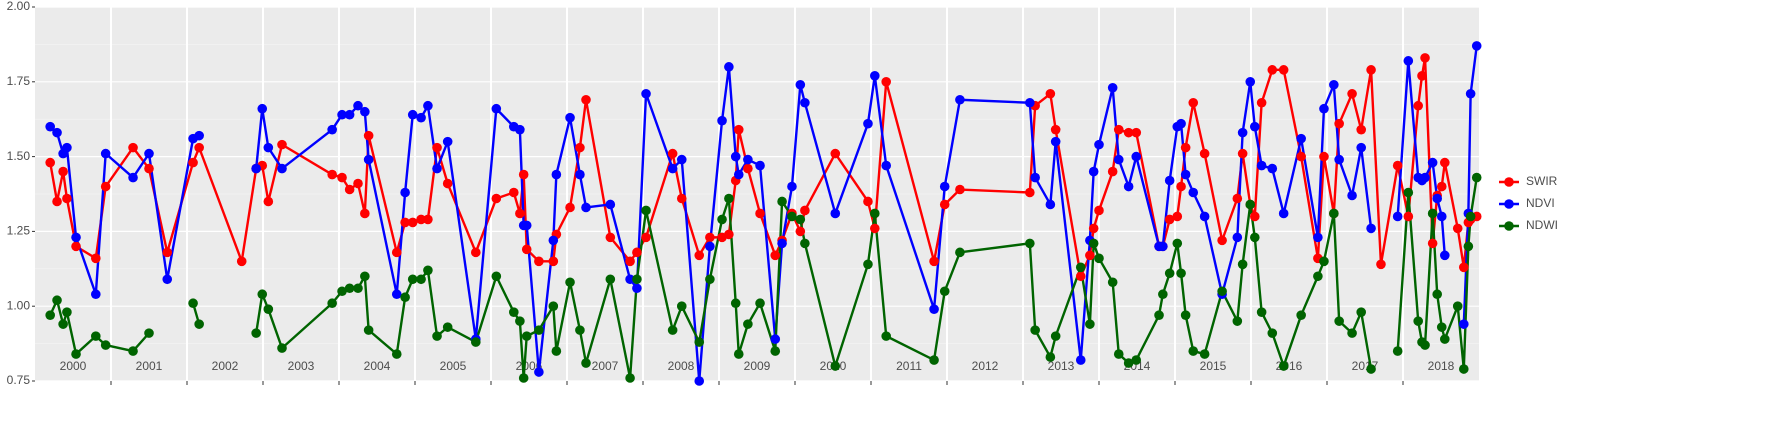 The height and width of the screenshot is (442, 1773). Describe the element at coordinates (19, 380) in the screenshot. I see `y-tick-label: 0.75` at that location.